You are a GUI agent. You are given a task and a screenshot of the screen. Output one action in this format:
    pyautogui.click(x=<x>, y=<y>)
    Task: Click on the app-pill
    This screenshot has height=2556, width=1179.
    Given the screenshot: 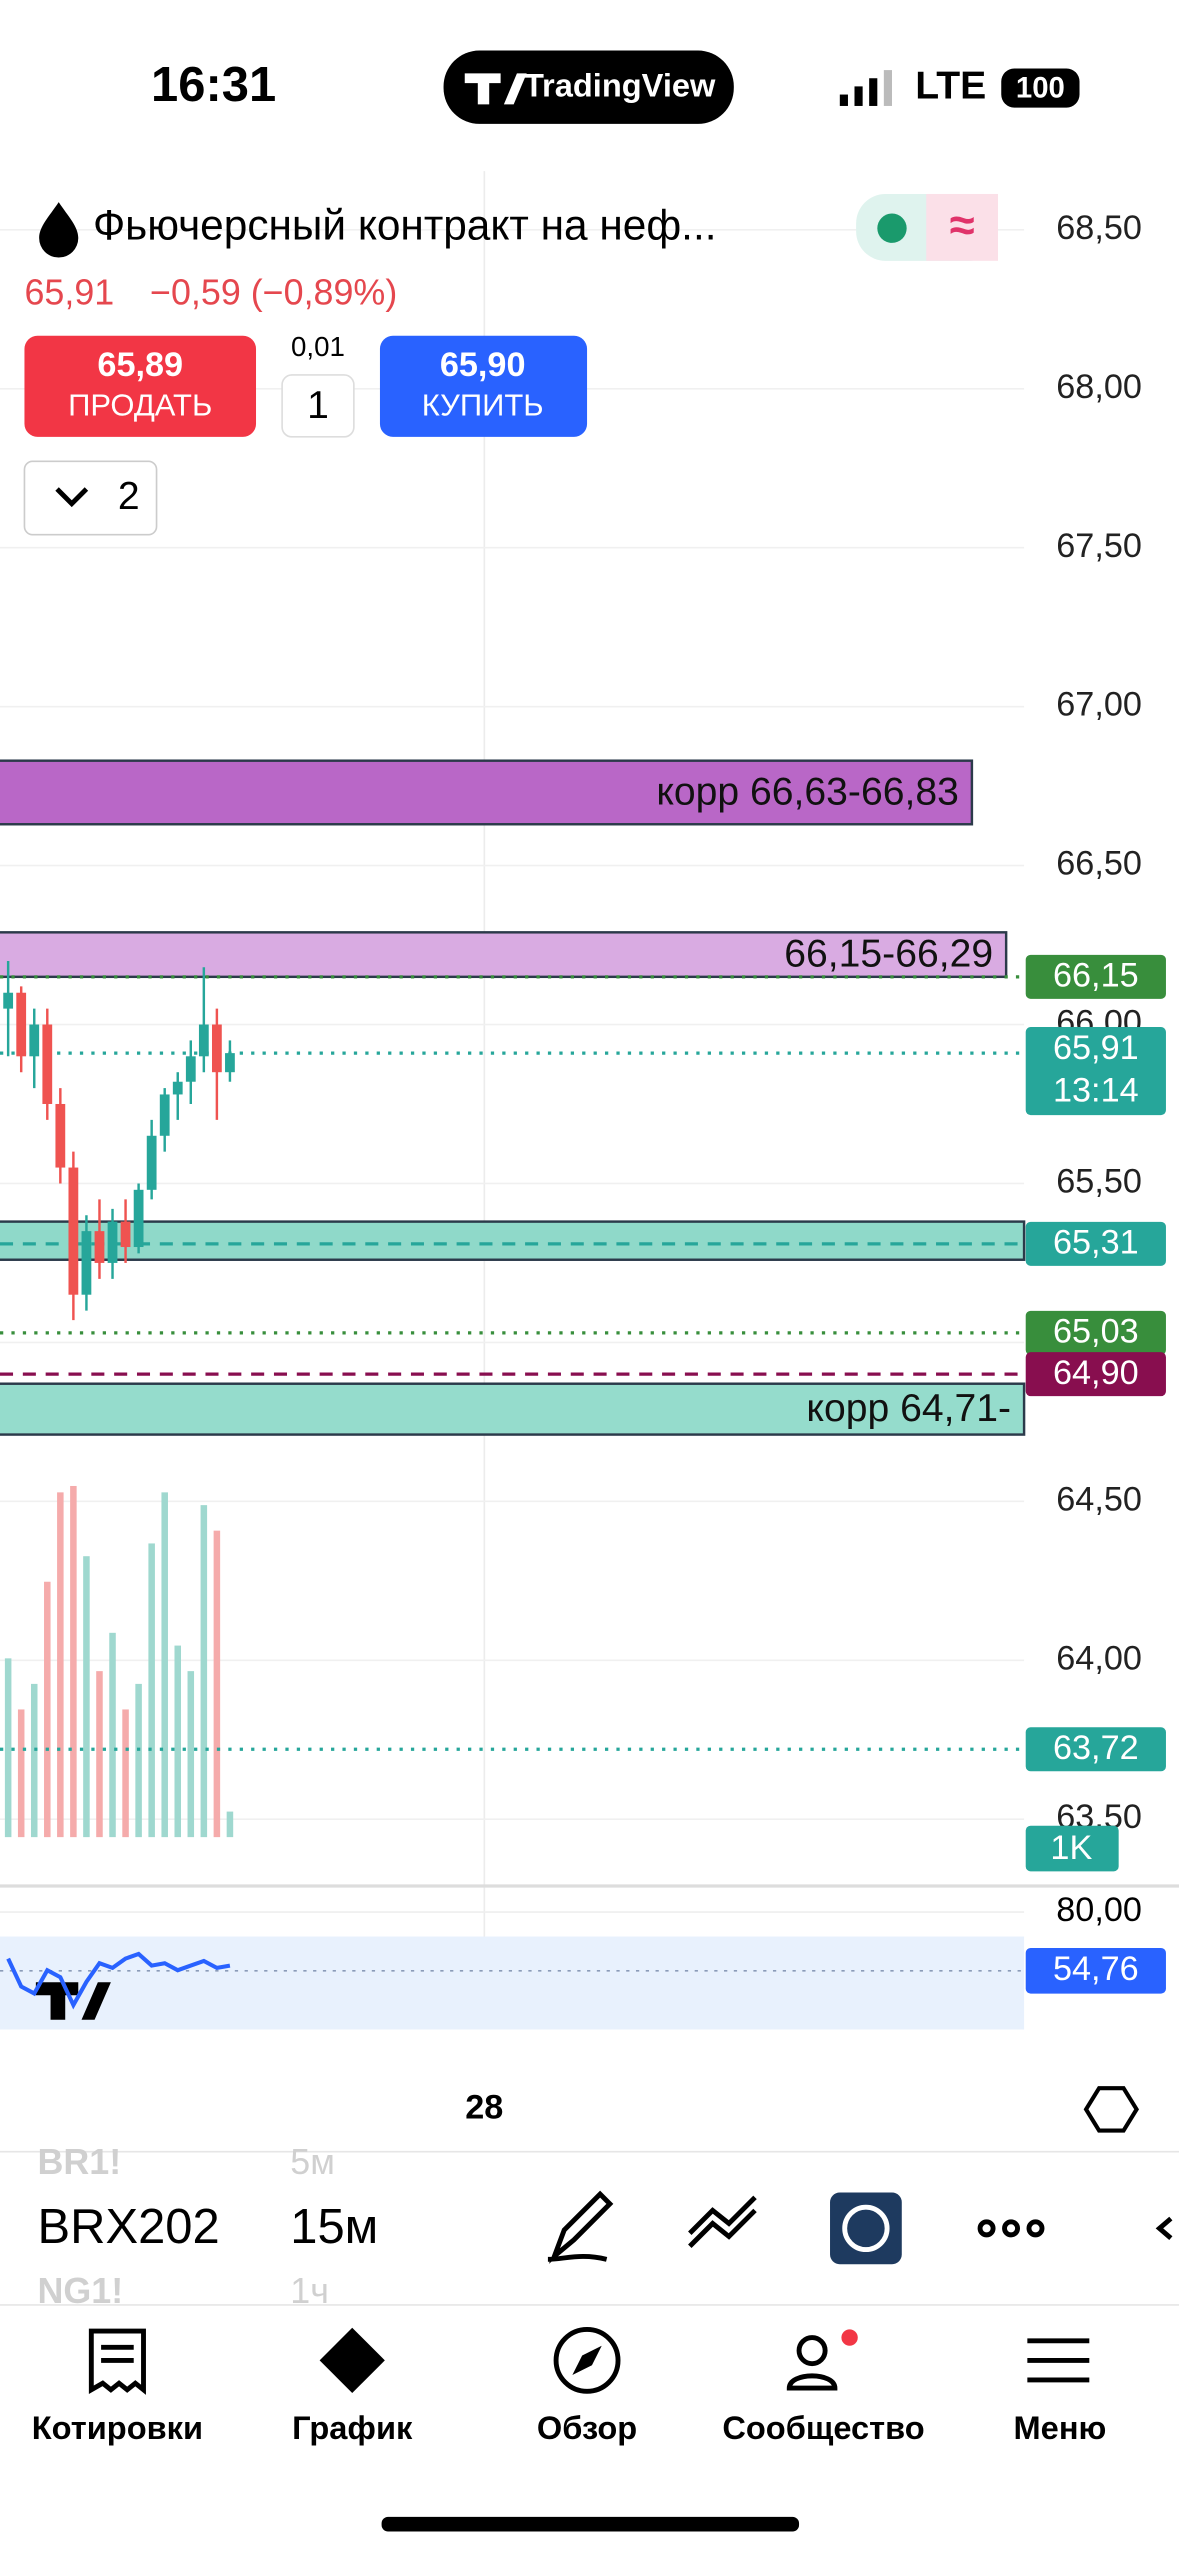 What is the action you would take?
    pyautogui.click(x=588, y=87)
    